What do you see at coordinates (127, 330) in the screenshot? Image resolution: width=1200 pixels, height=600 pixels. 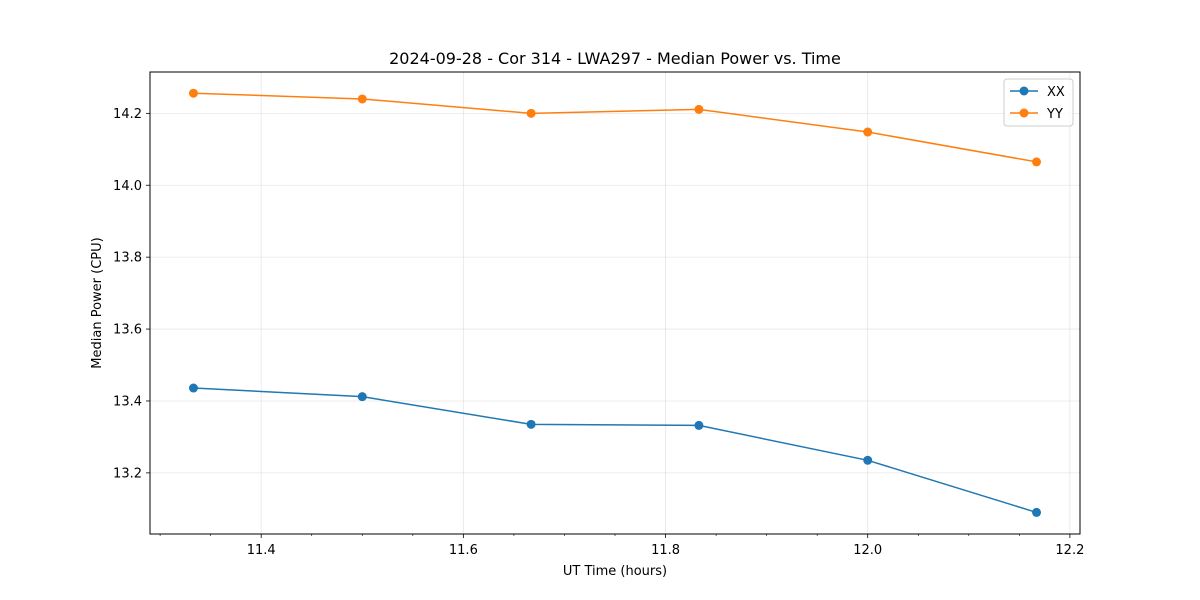 I see `y-tick-label: 13.6` at bounding box center [127, 330].